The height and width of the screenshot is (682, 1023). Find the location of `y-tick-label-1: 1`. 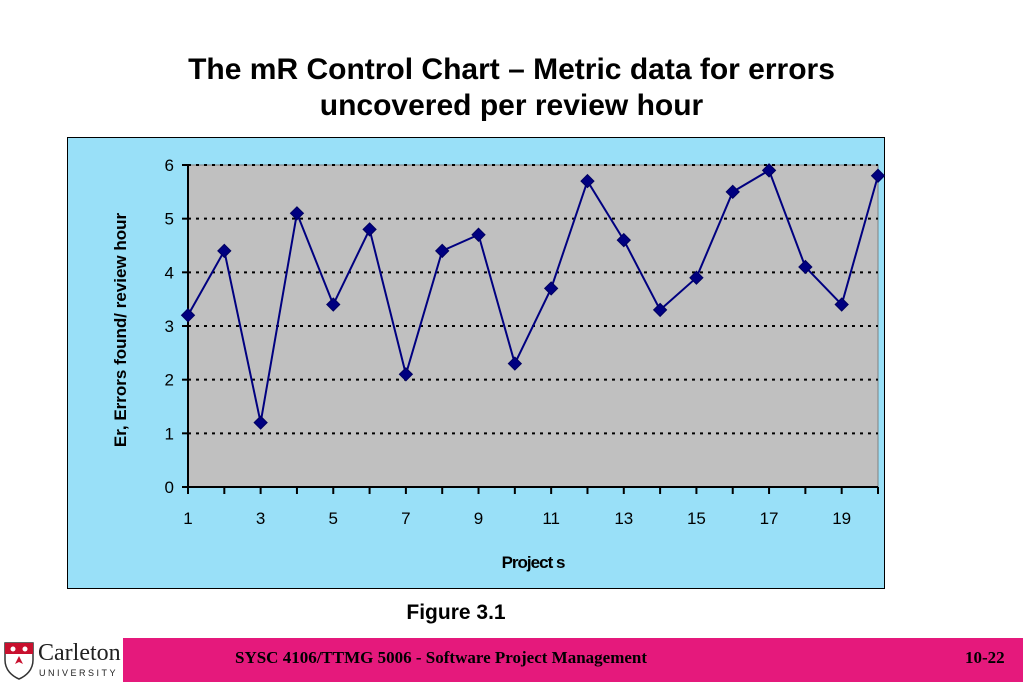

y-tick-label-1: 1 is located at coordinates (169, 433).